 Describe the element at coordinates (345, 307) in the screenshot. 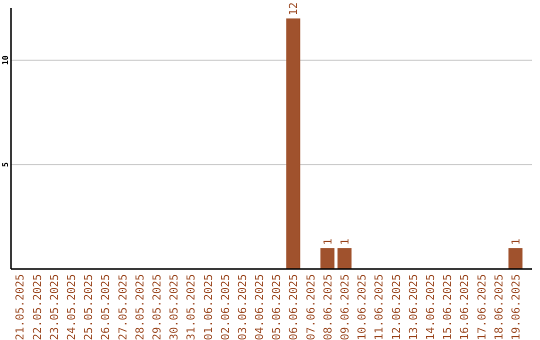

I see `x-tick-label: 09.06.2025` at that location.